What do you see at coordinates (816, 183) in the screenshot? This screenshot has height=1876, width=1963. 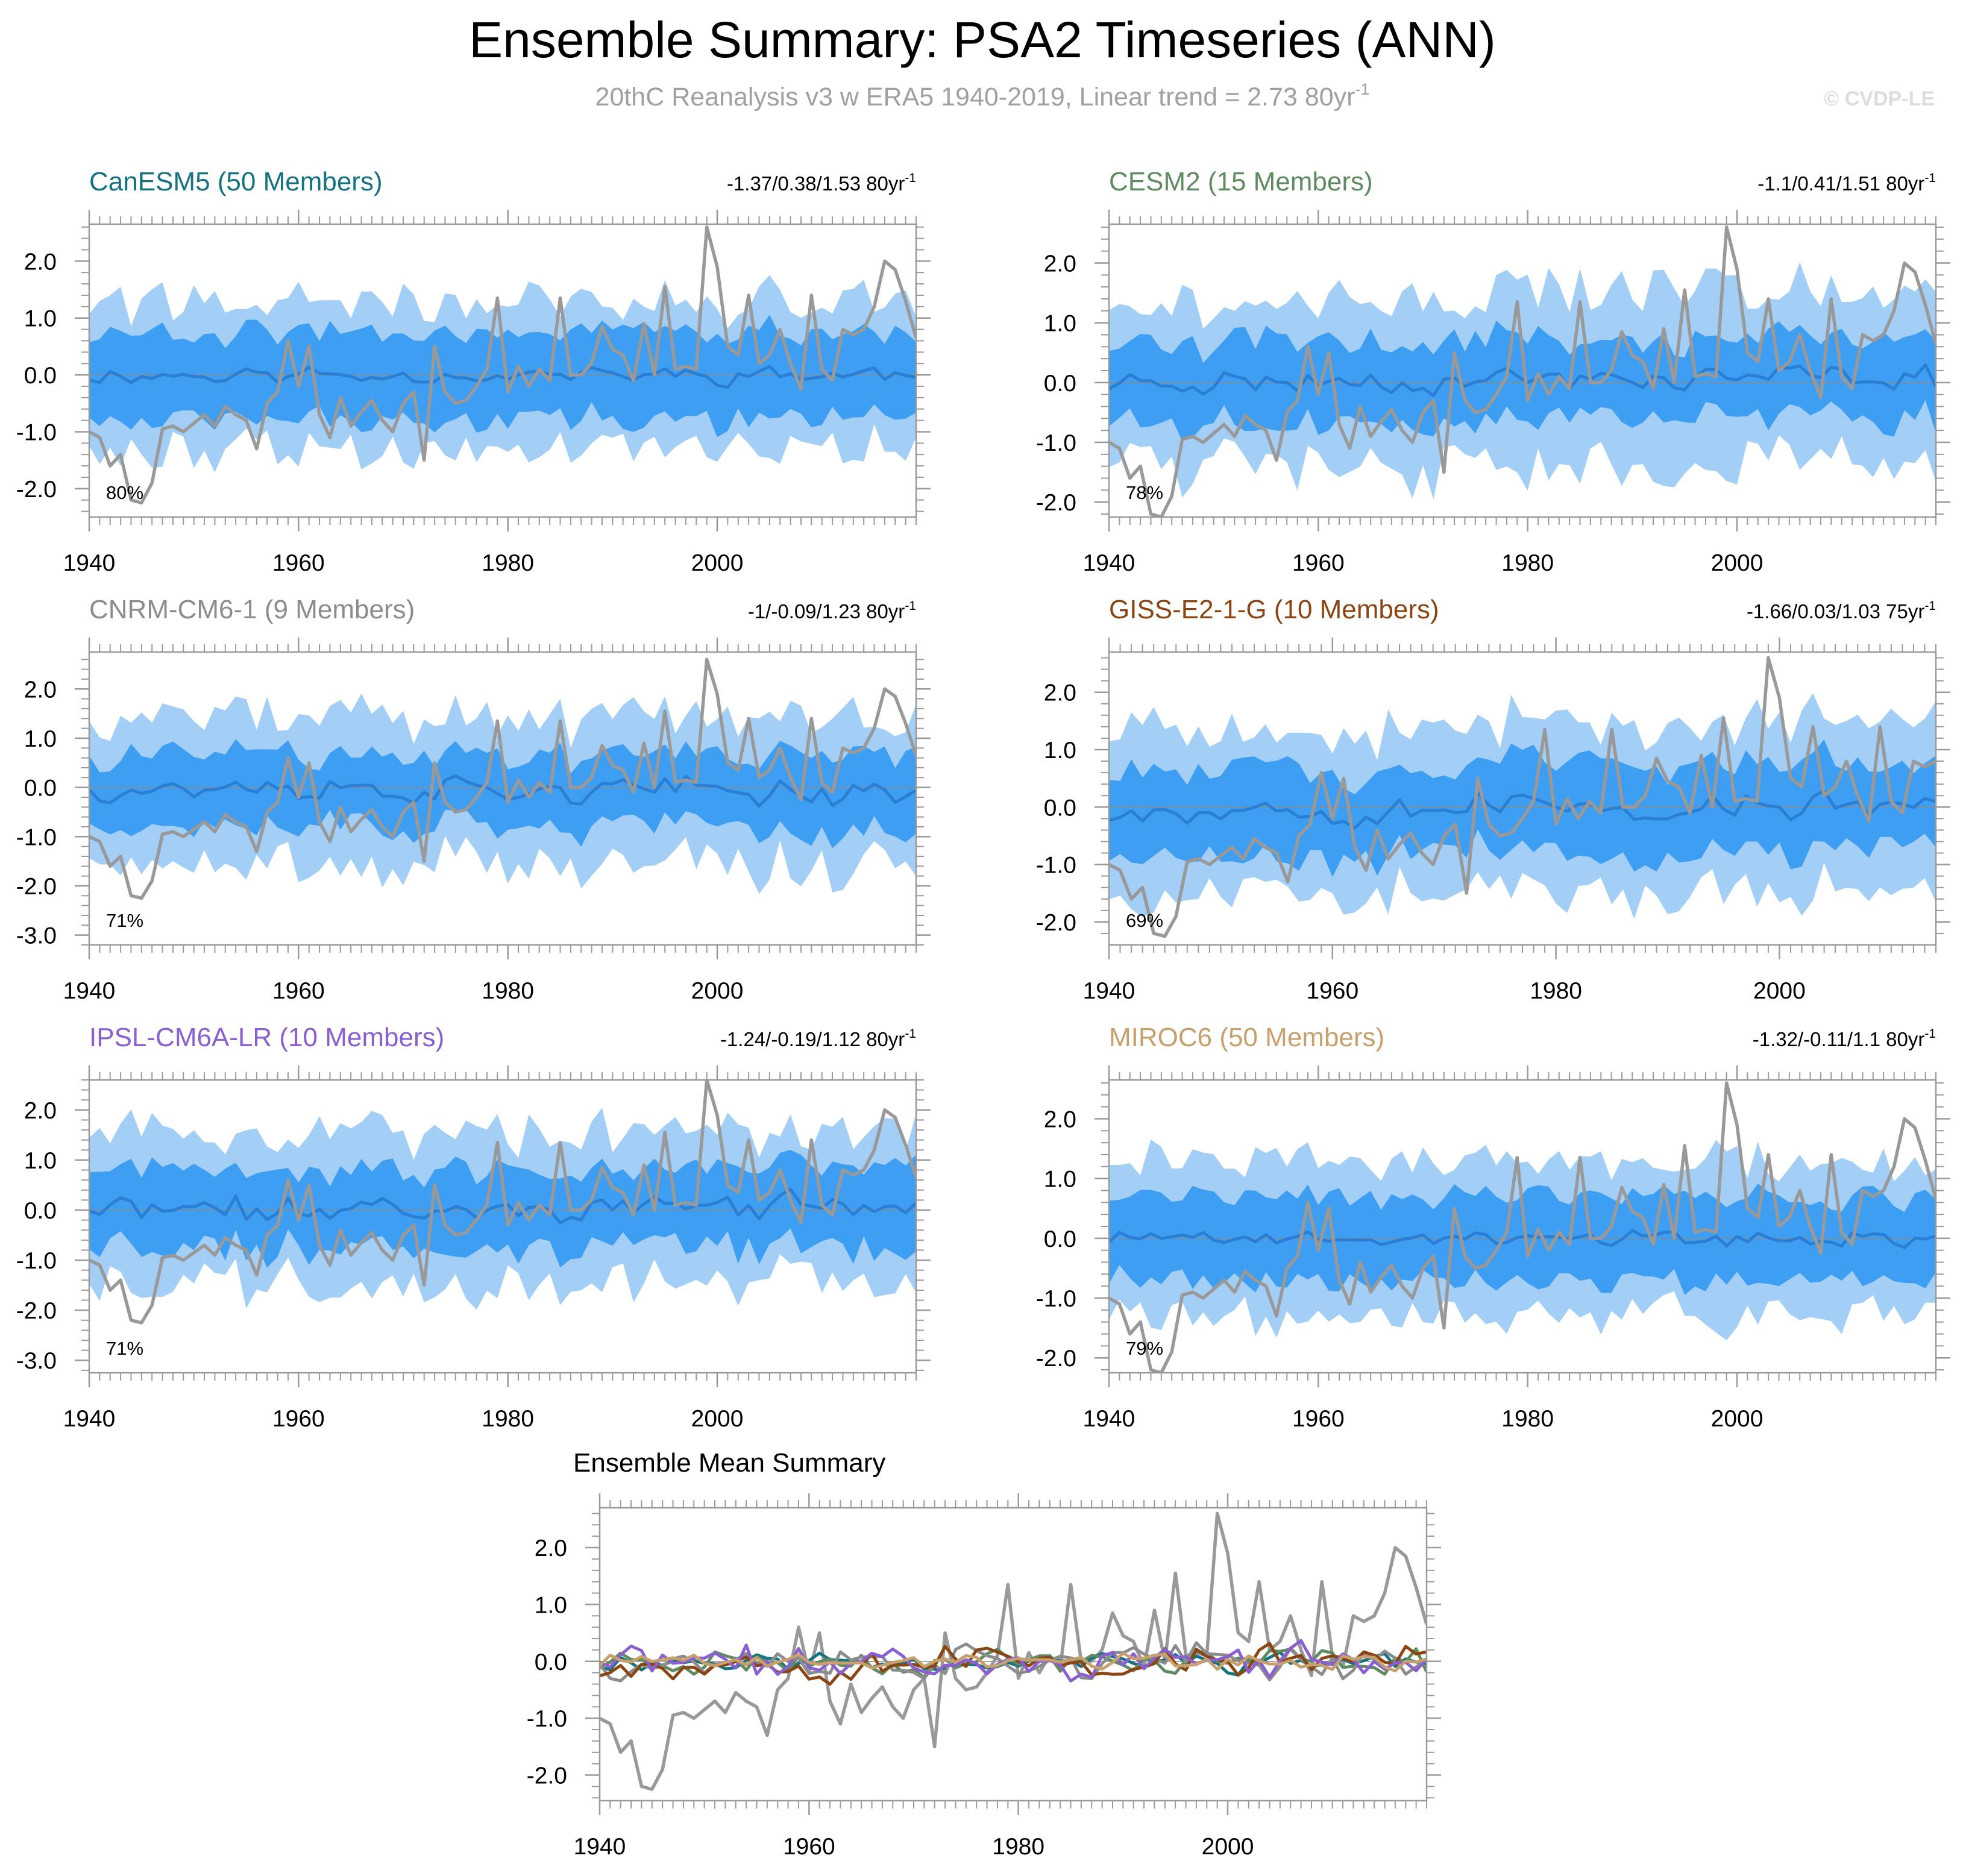 I see `canesm5-stats-text: -1.37/0.38/1.53 80yr` at bounding box center [816, 183].